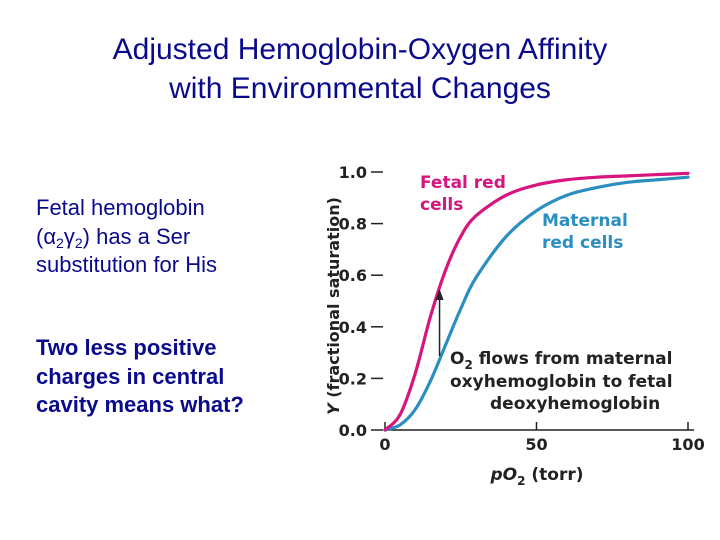  What do you see at coordinates (353, 224) in the screenshot?
I see `y-tick-label: 0.8` at bounding box center [353, 224].